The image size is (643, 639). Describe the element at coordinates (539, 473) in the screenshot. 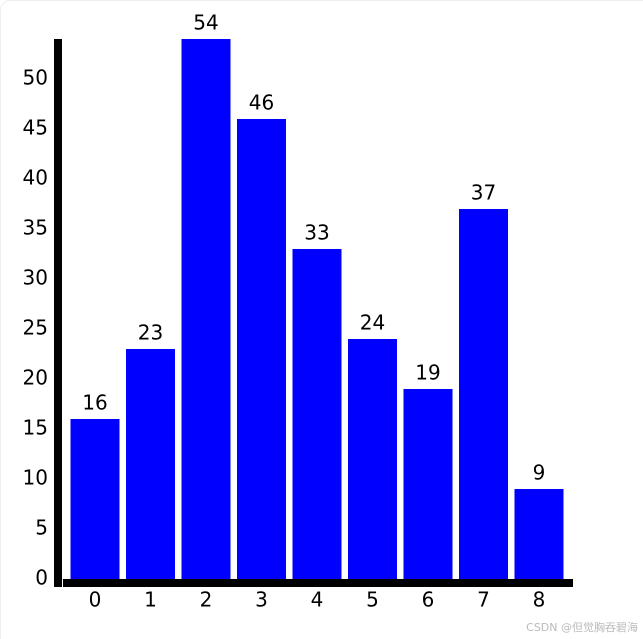

I see `data-label: 9` at that location.